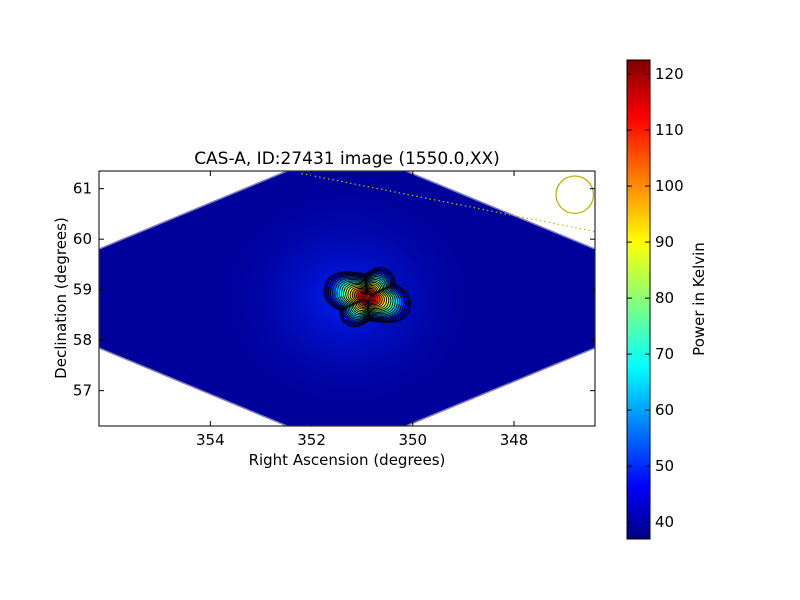  I want to click on contour-fill, so click(367, 297).